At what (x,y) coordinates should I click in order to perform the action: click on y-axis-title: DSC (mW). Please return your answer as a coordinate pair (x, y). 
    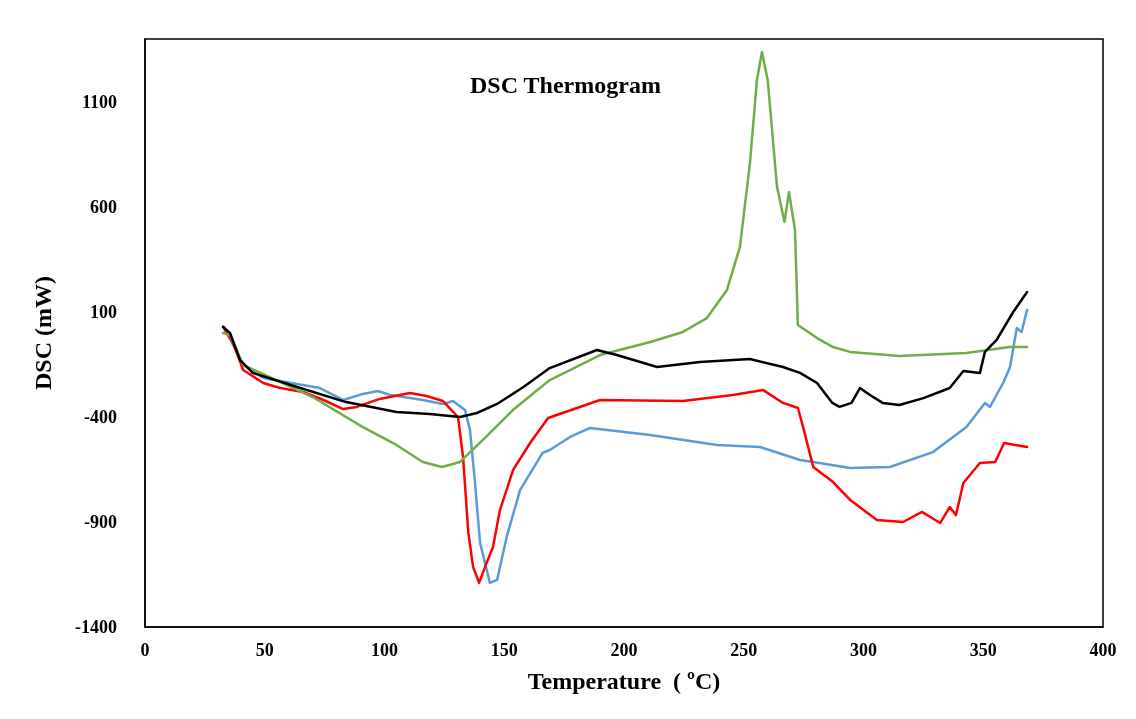
    Looking at the image, I should click on (43, 333).